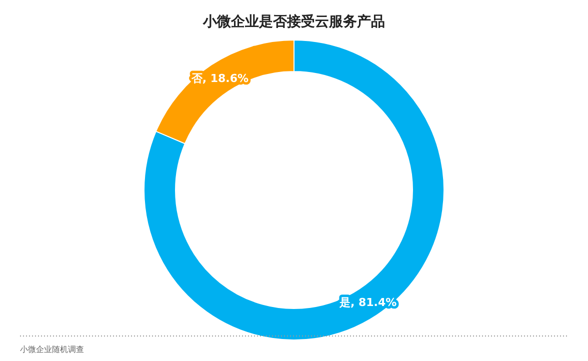 This screenshot has width=588, height=361. Describe the element at coordinates (293, 21) in the screenshot. I see `chart-title: 小微企业是否接受云服务产品` at that location.